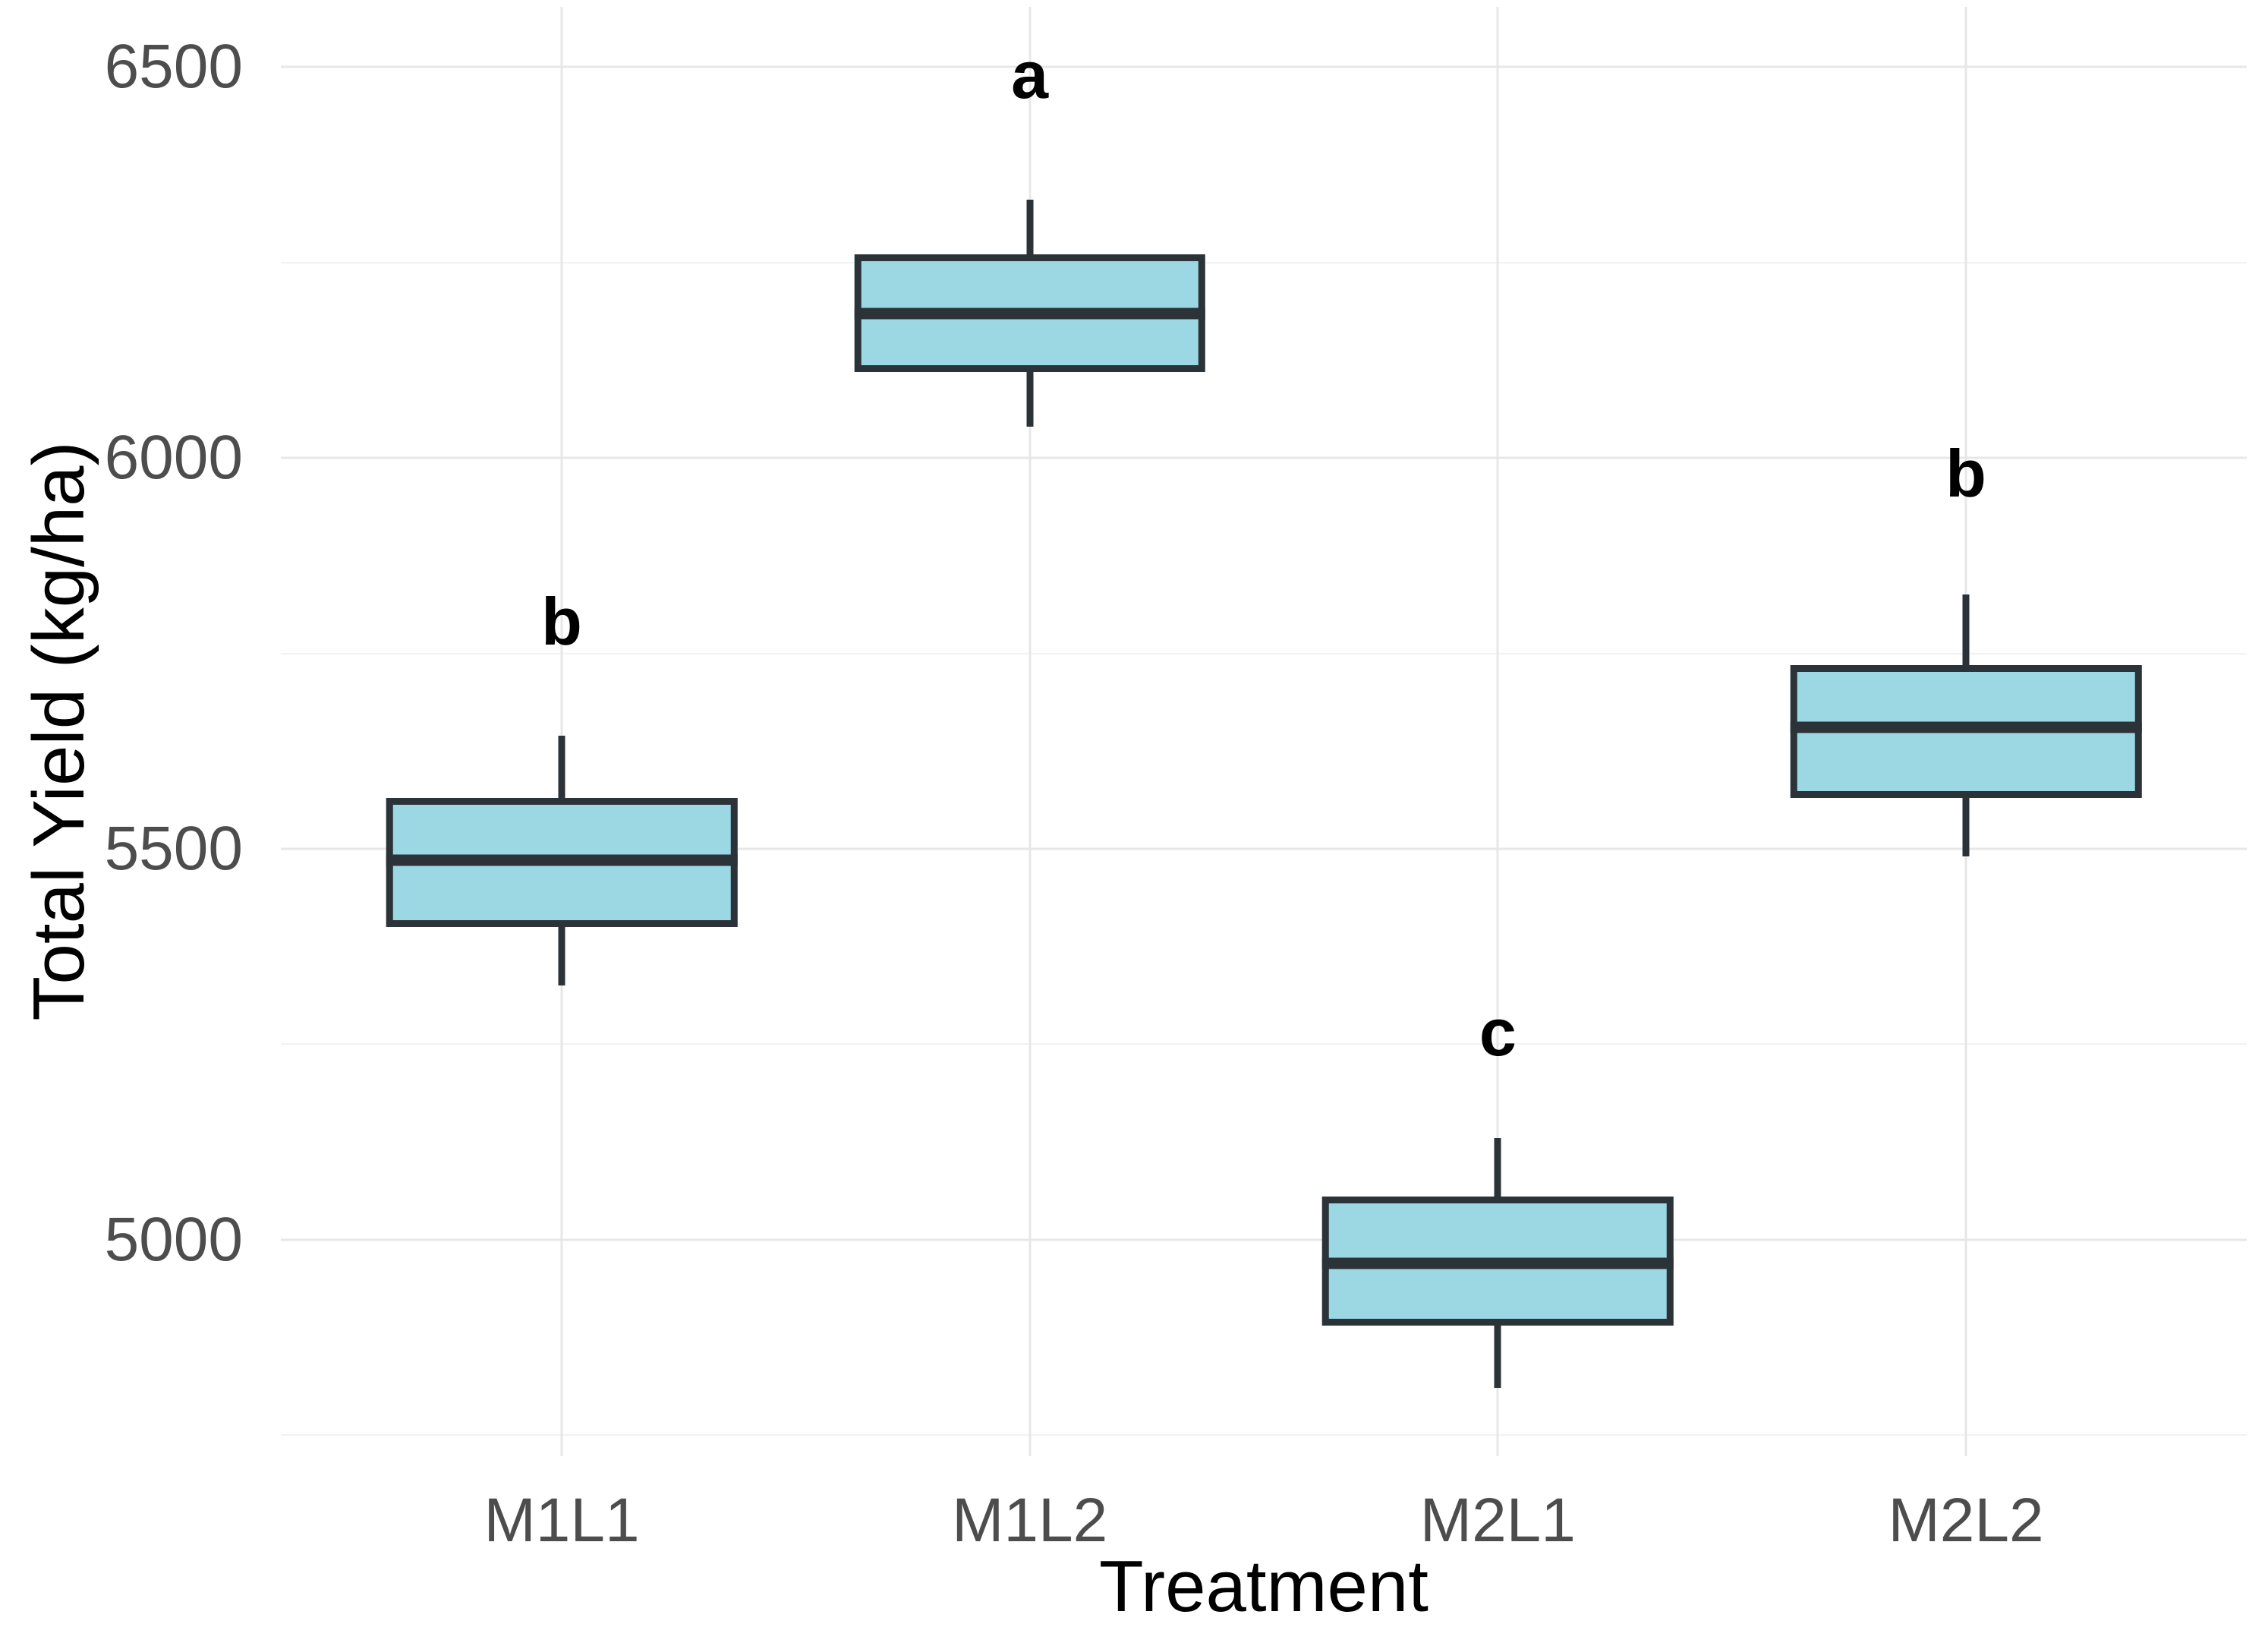 This screenshot has width=2268, height=1646. What do you see at coordinates (173, 458) in the screenshot?
I see `y-tick-label: 6000` at bounding box center [173, 458].